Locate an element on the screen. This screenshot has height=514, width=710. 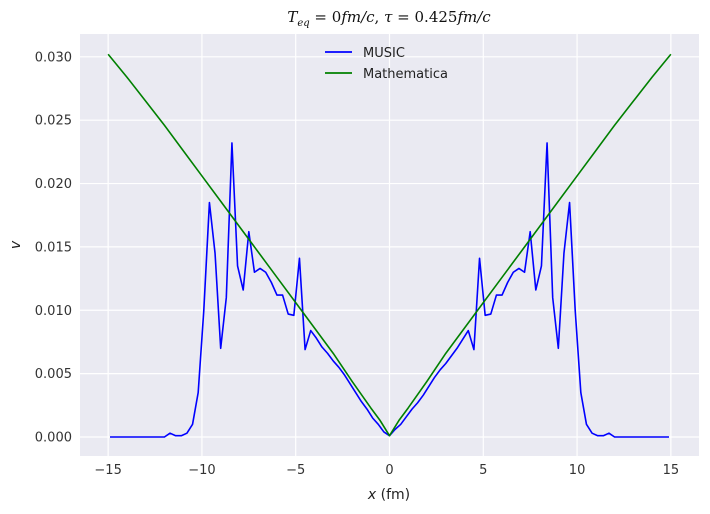
legend: MUSIC Mathematica is located at coordinates (386, 64).